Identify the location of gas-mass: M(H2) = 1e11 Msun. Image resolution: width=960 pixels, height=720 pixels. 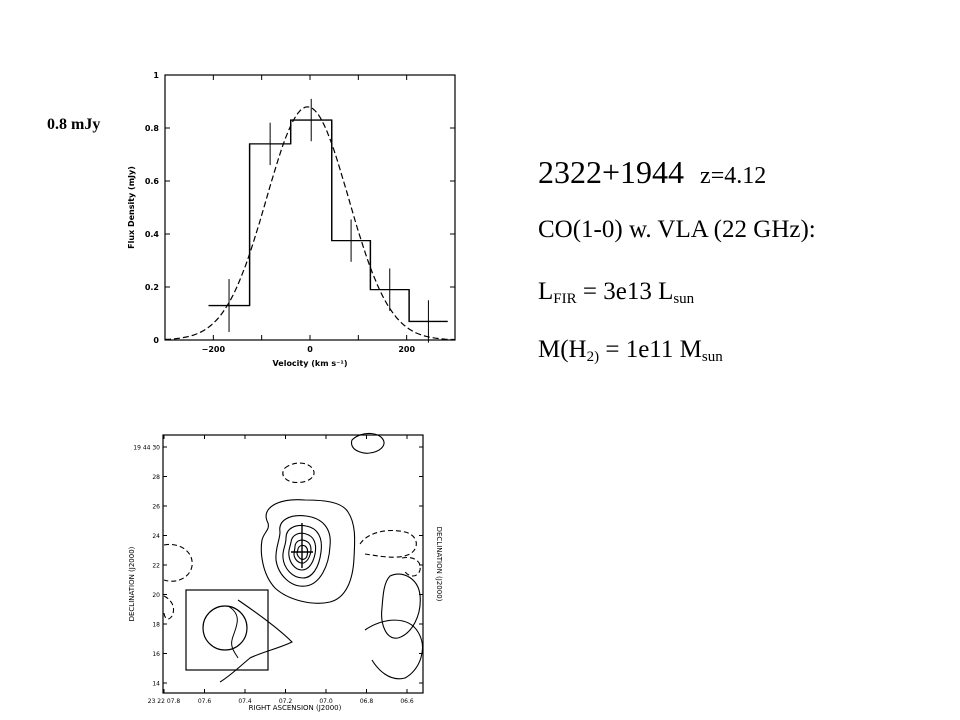
(630, 350).